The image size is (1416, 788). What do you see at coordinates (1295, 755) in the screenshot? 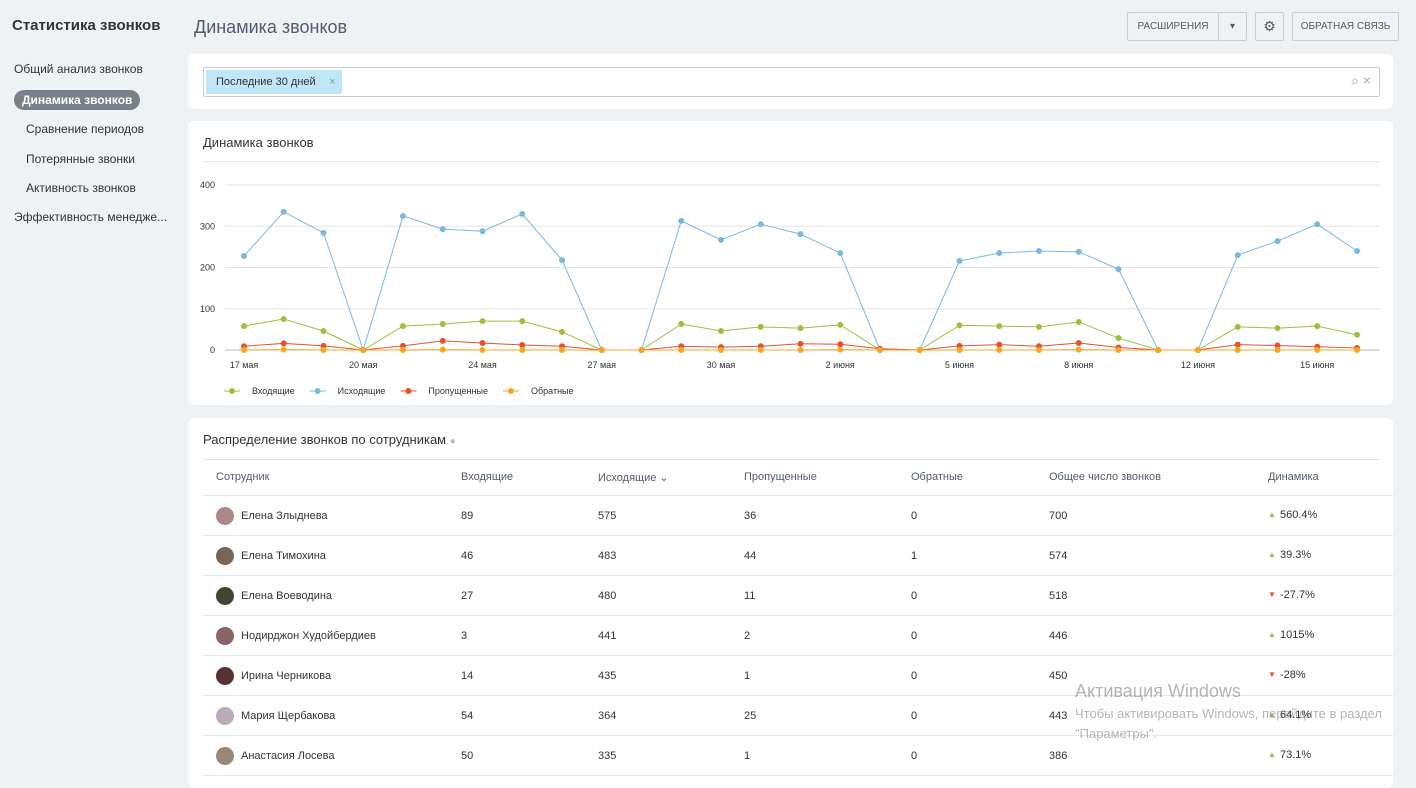
I see `table-cell: 73.1%` at bounding box center [1295, 755].